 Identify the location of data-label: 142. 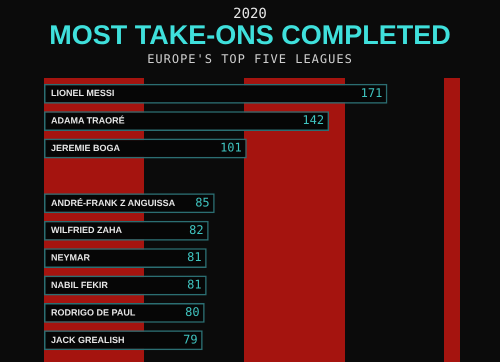
(313, 120).